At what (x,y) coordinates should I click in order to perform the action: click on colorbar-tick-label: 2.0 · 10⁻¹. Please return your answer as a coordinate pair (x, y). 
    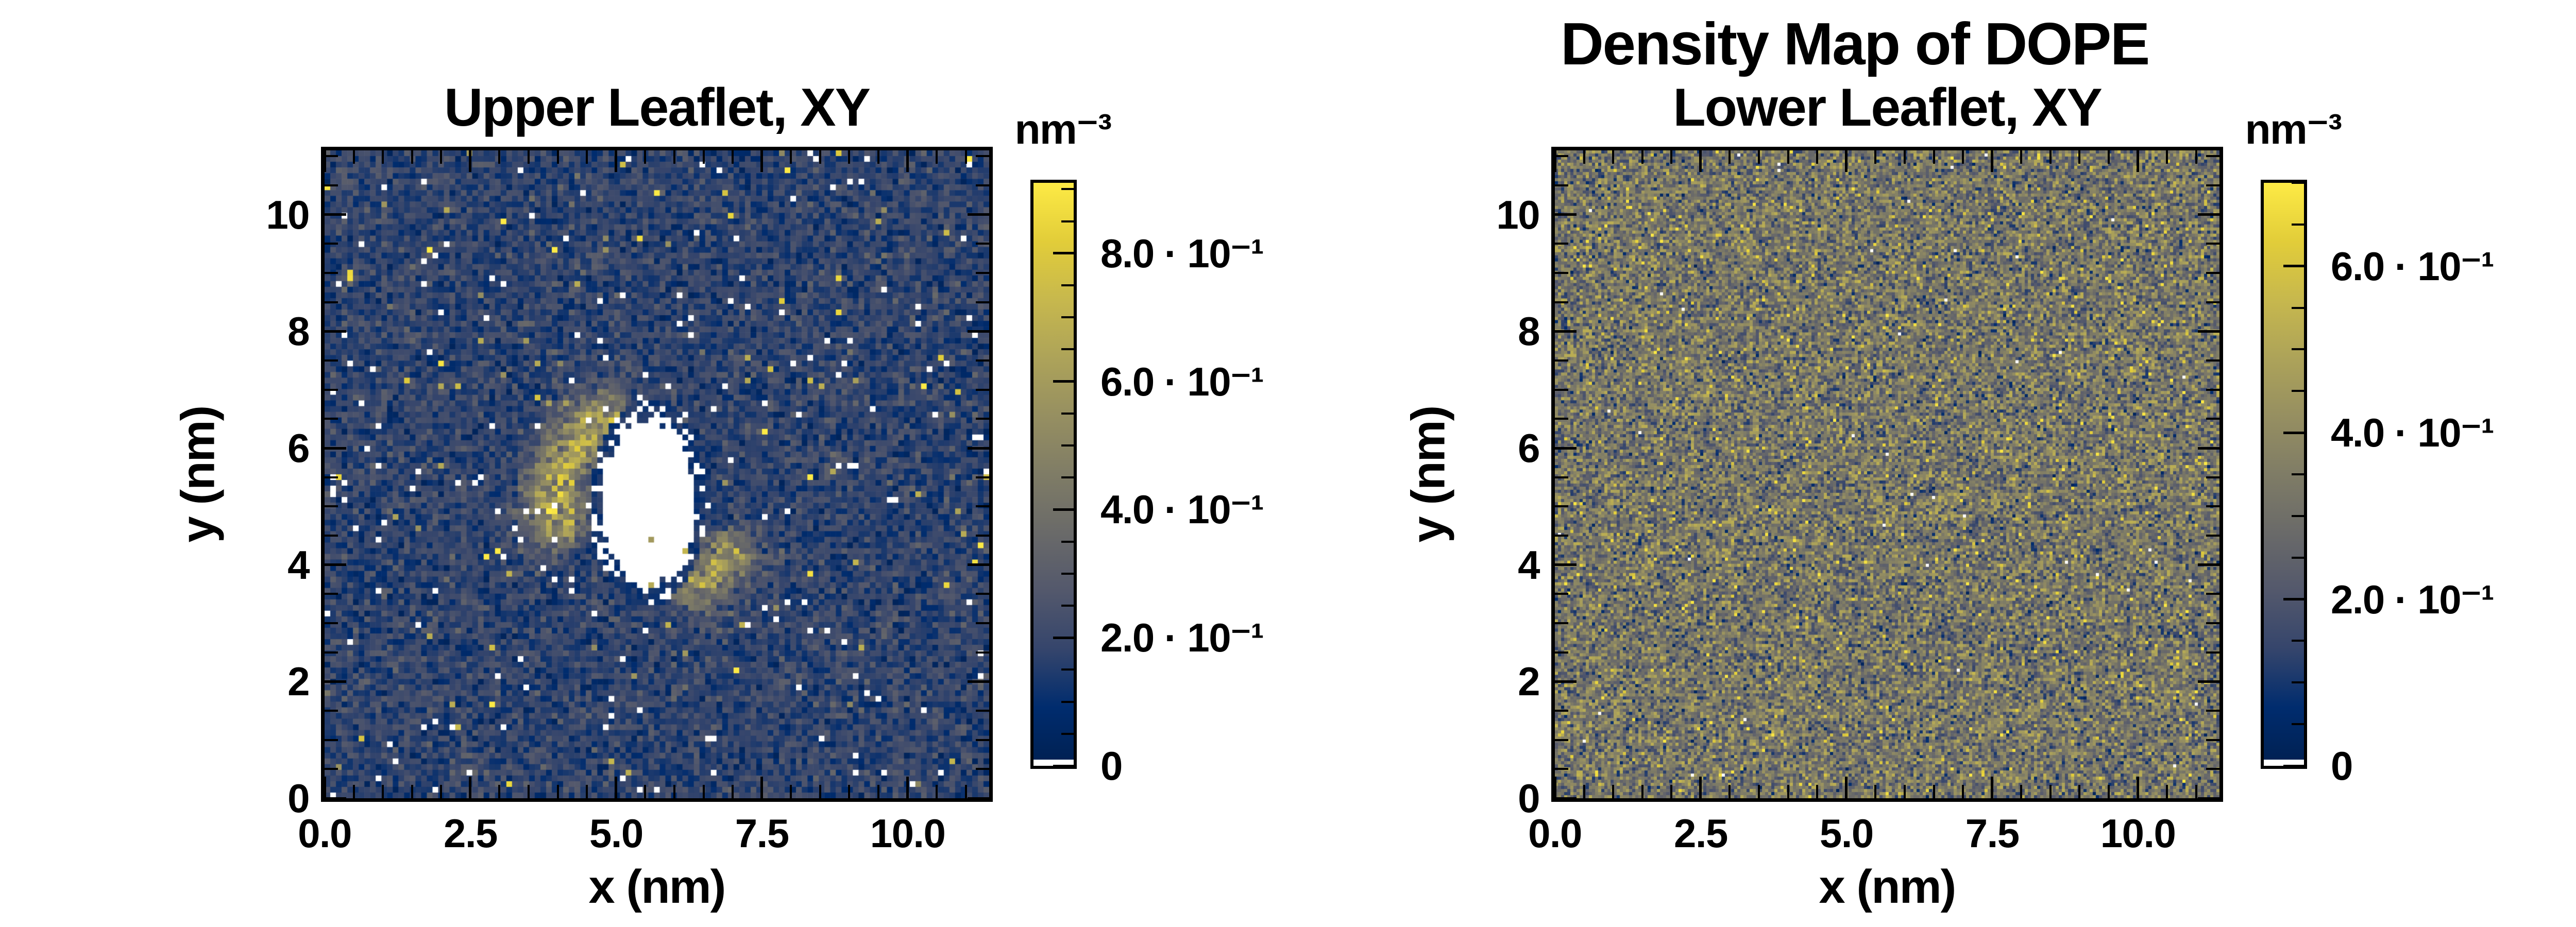
    Looking at the image, I should click on (2413, 599).